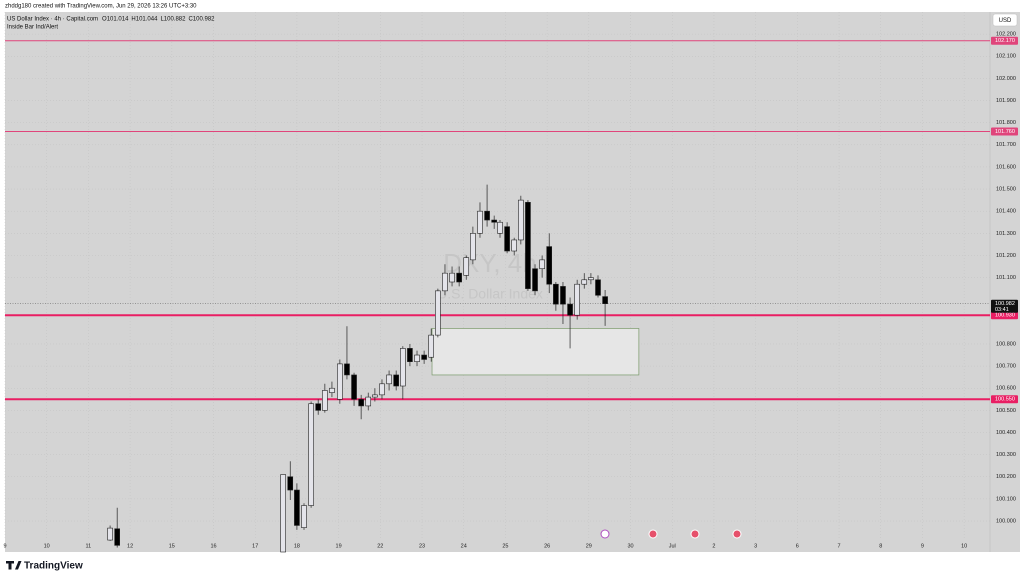 This screenshot has width=1024, height=580. What do you see at coordinates (1006, 234) in the screenshot?
I see `y-tick-label: 101.300` at bounding box center [1006, 234].